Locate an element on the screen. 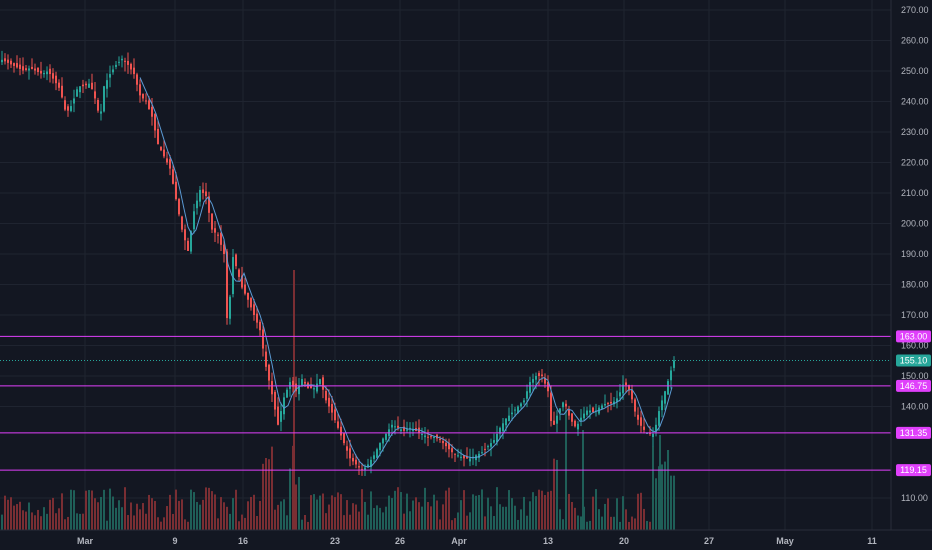 The image size is (932, 550). x-tick-label: 9 is located at coordinates (174, 541).